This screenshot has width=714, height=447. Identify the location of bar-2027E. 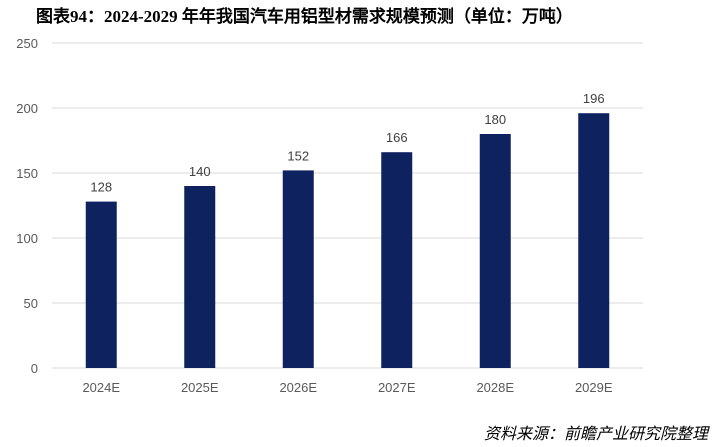
(397, 260).